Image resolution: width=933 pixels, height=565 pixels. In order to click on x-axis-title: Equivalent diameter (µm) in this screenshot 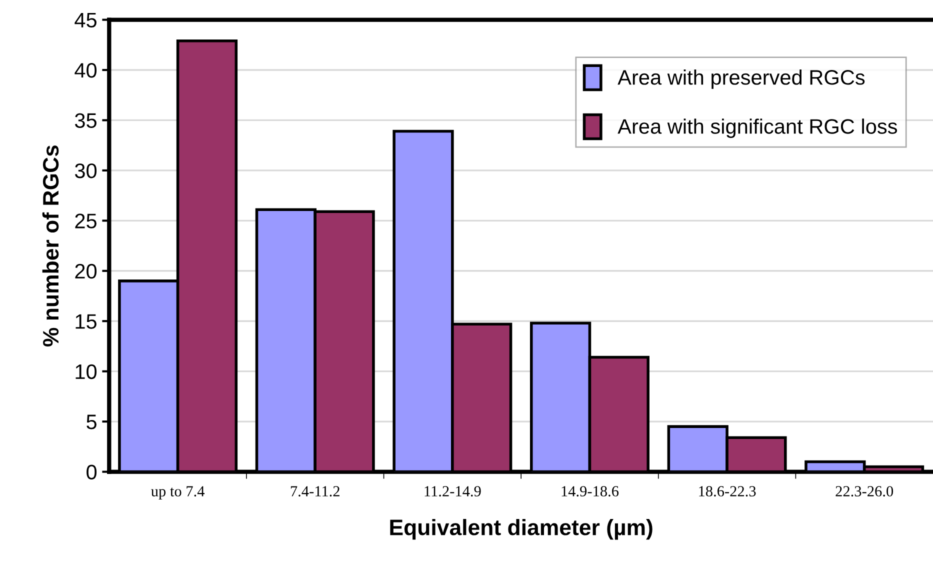, I will do `click(521, 529)`.